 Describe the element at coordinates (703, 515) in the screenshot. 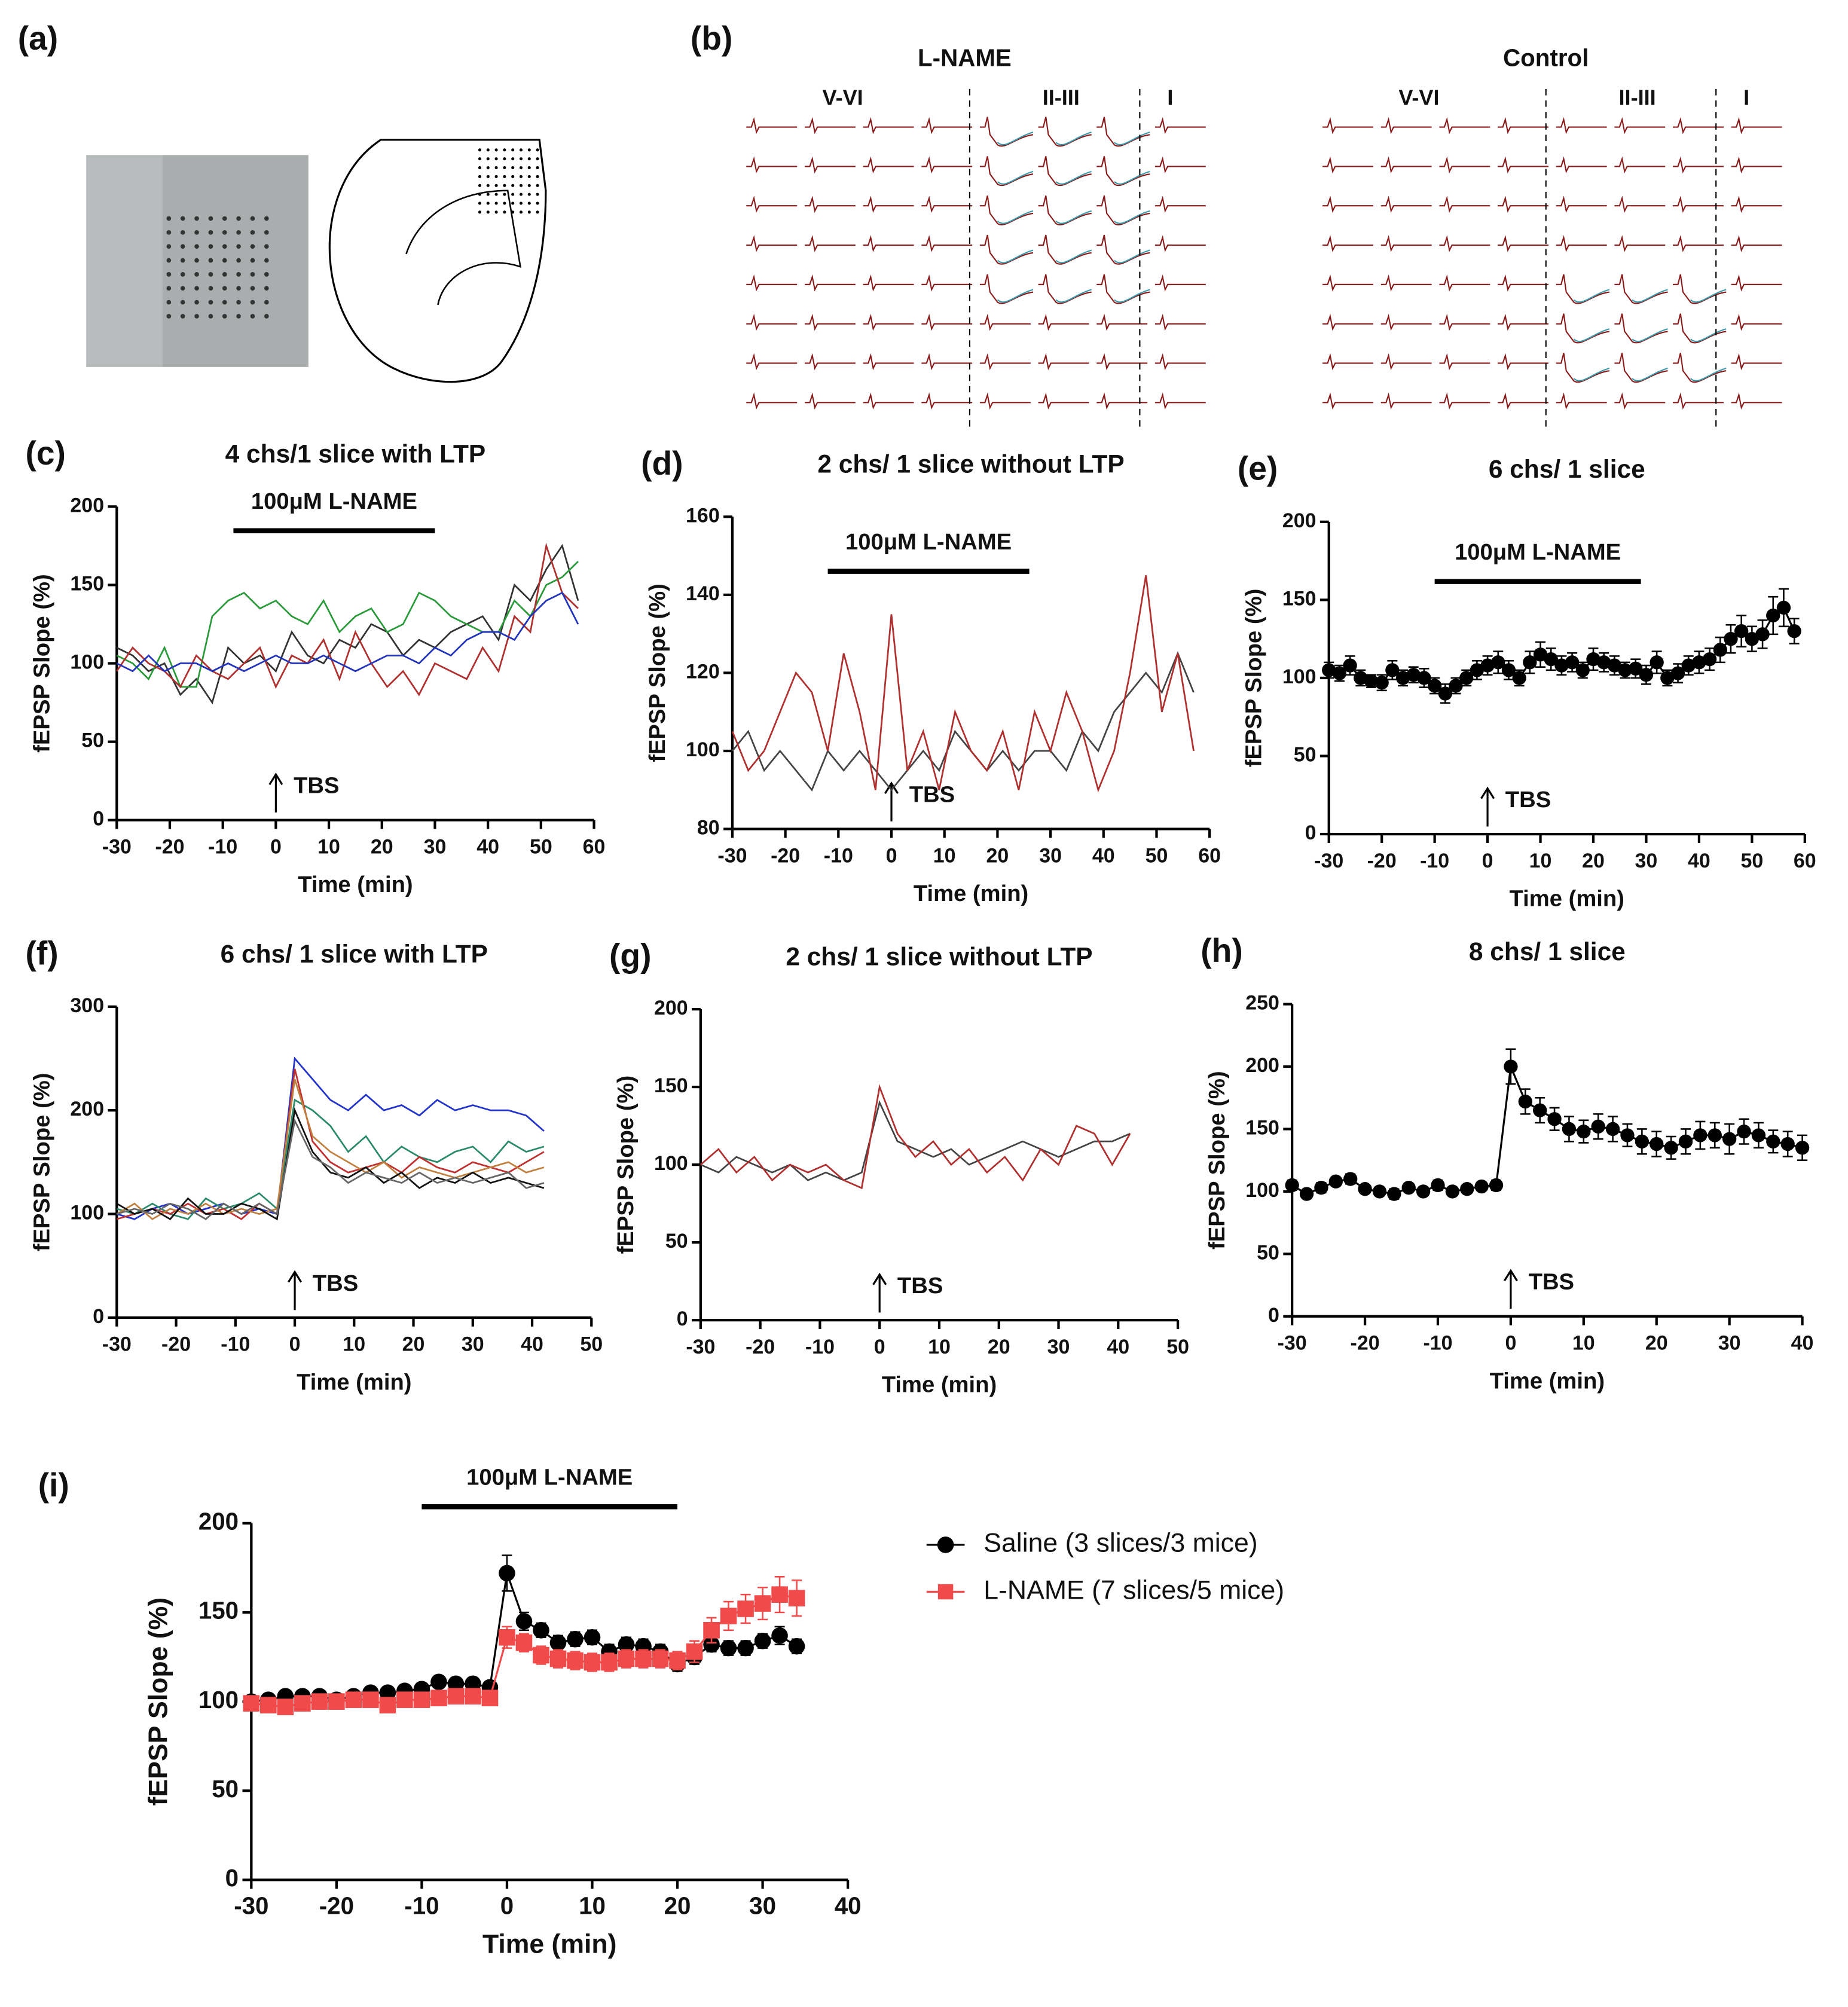

I see `y-tick-label: 160` at that location.